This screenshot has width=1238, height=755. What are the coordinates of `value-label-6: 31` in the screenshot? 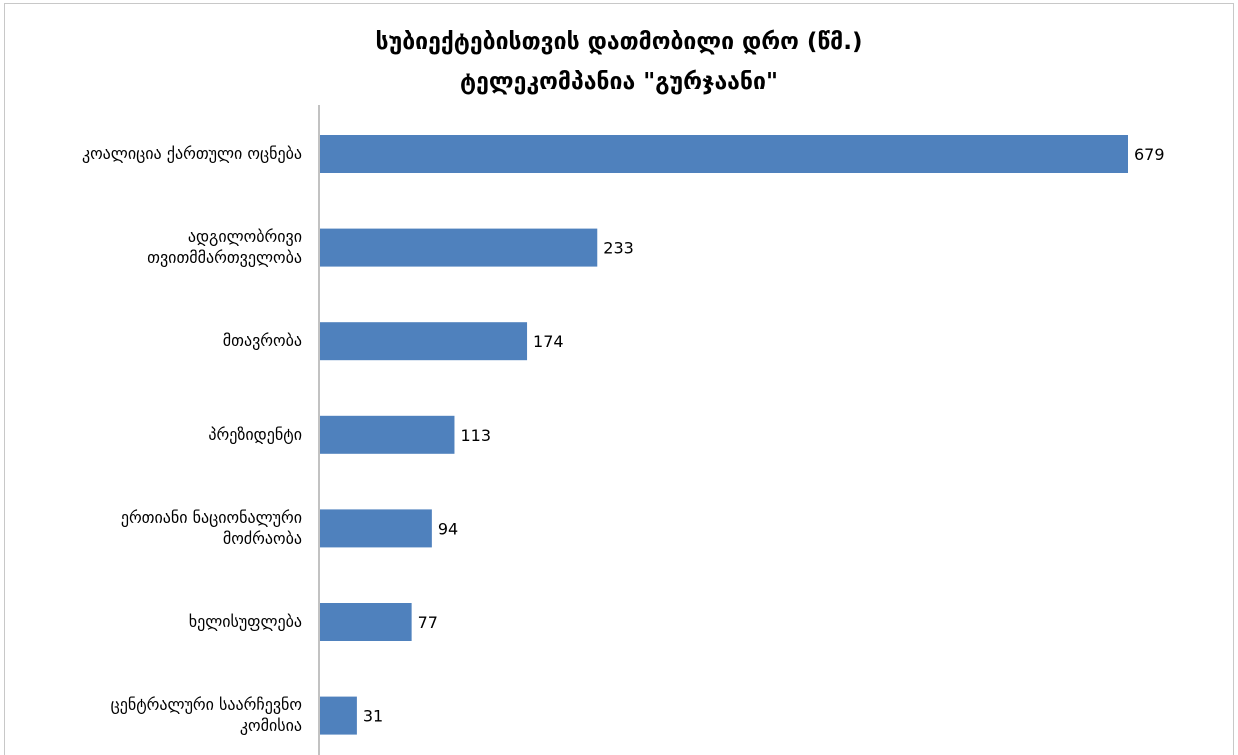 It's located at (373, 716).